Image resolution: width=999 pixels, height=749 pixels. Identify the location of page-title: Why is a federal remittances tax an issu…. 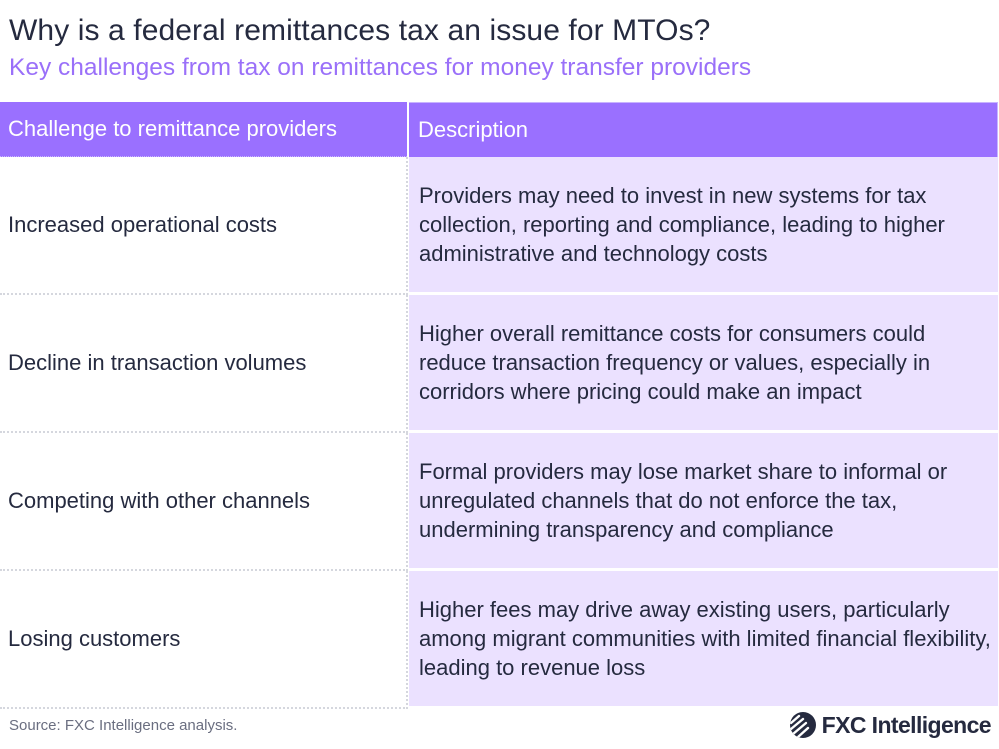
(360, 30).